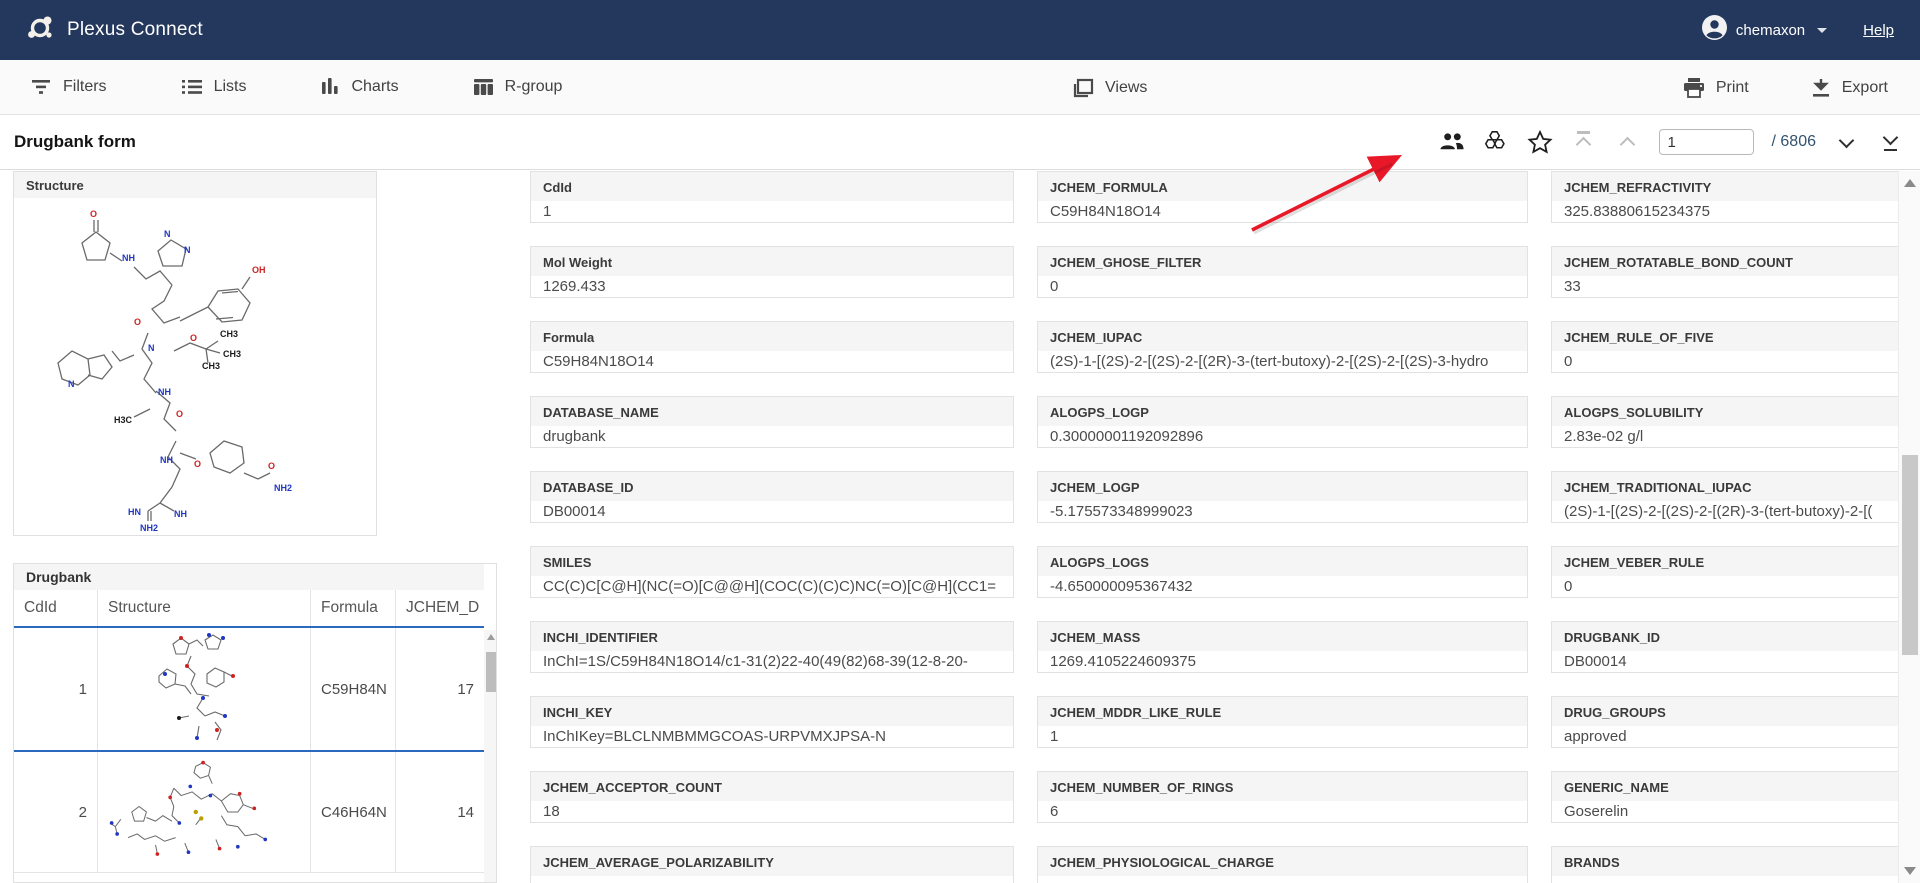  What do you see at coordinates (1714, 30) in the screenshot?
I see `user-avatar-icon` at bounding box center [1714, 30].